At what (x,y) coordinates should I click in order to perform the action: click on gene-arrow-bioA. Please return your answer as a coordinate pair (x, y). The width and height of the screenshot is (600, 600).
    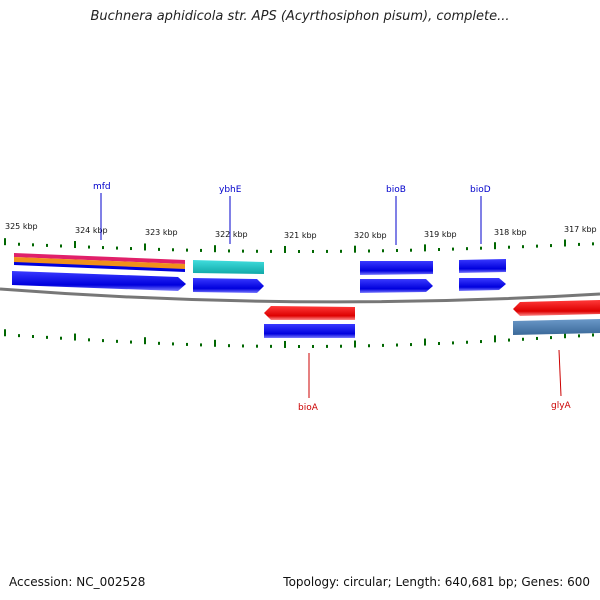
    Looking at the image, I should click on (309, 313).